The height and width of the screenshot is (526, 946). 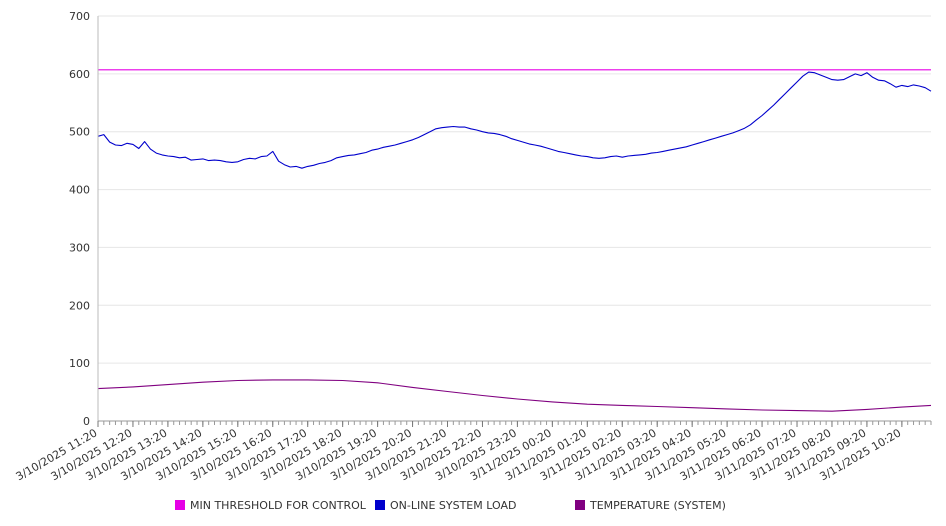 I want to click on legend-item-temperature: TEMPERATURE (SYSTEM), so click(x=650, y=505).